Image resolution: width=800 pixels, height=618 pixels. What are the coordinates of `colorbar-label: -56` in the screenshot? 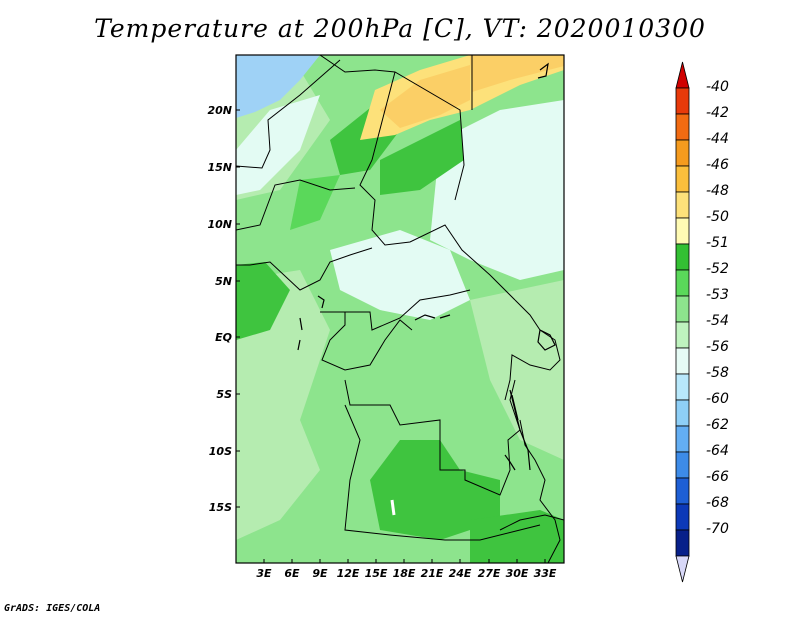 It's located at (717, 347).